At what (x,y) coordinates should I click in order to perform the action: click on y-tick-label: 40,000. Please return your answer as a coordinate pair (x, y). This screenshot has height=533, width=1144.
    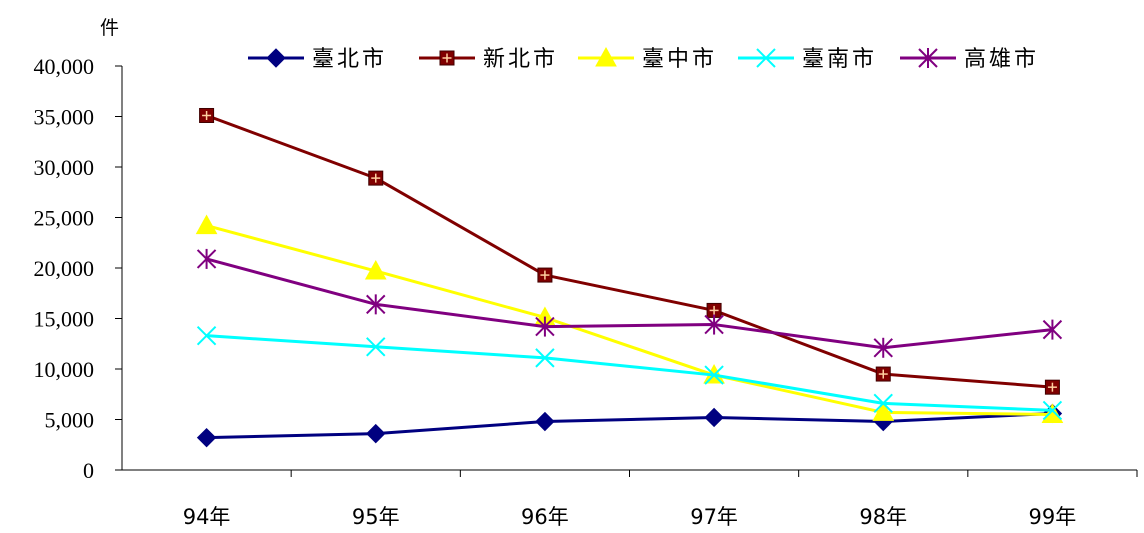
    Looking at the image, I should click on (64, 66).